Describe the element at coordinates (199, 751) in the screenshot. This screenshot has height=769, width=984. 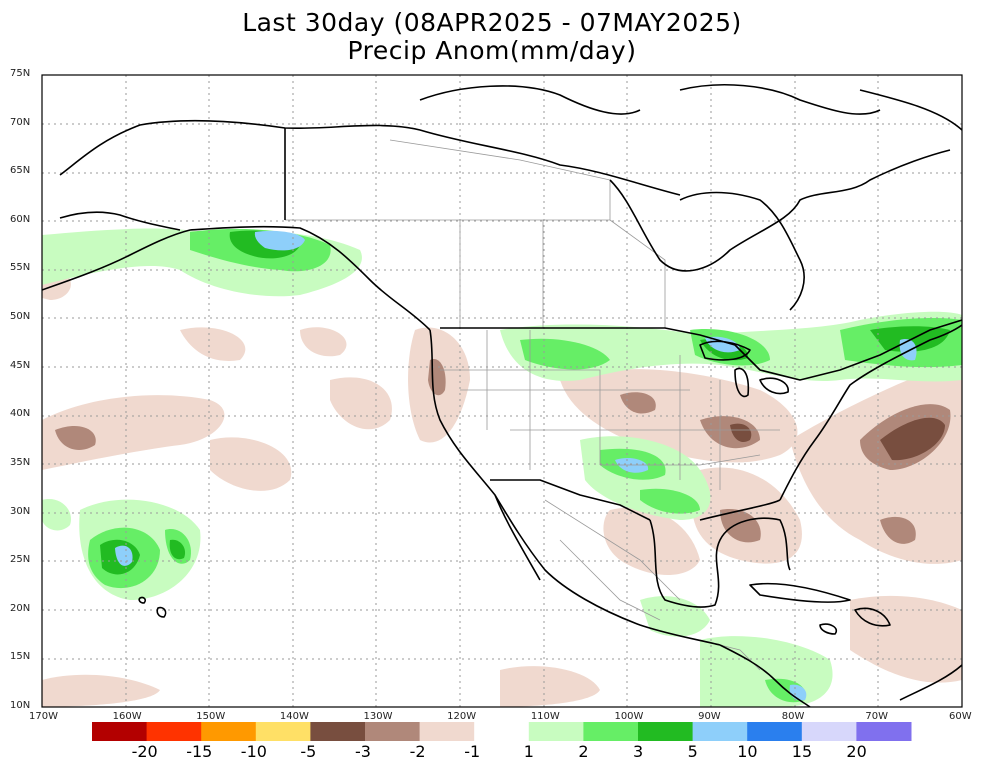
I see `colorbar-label: -15` at that location.